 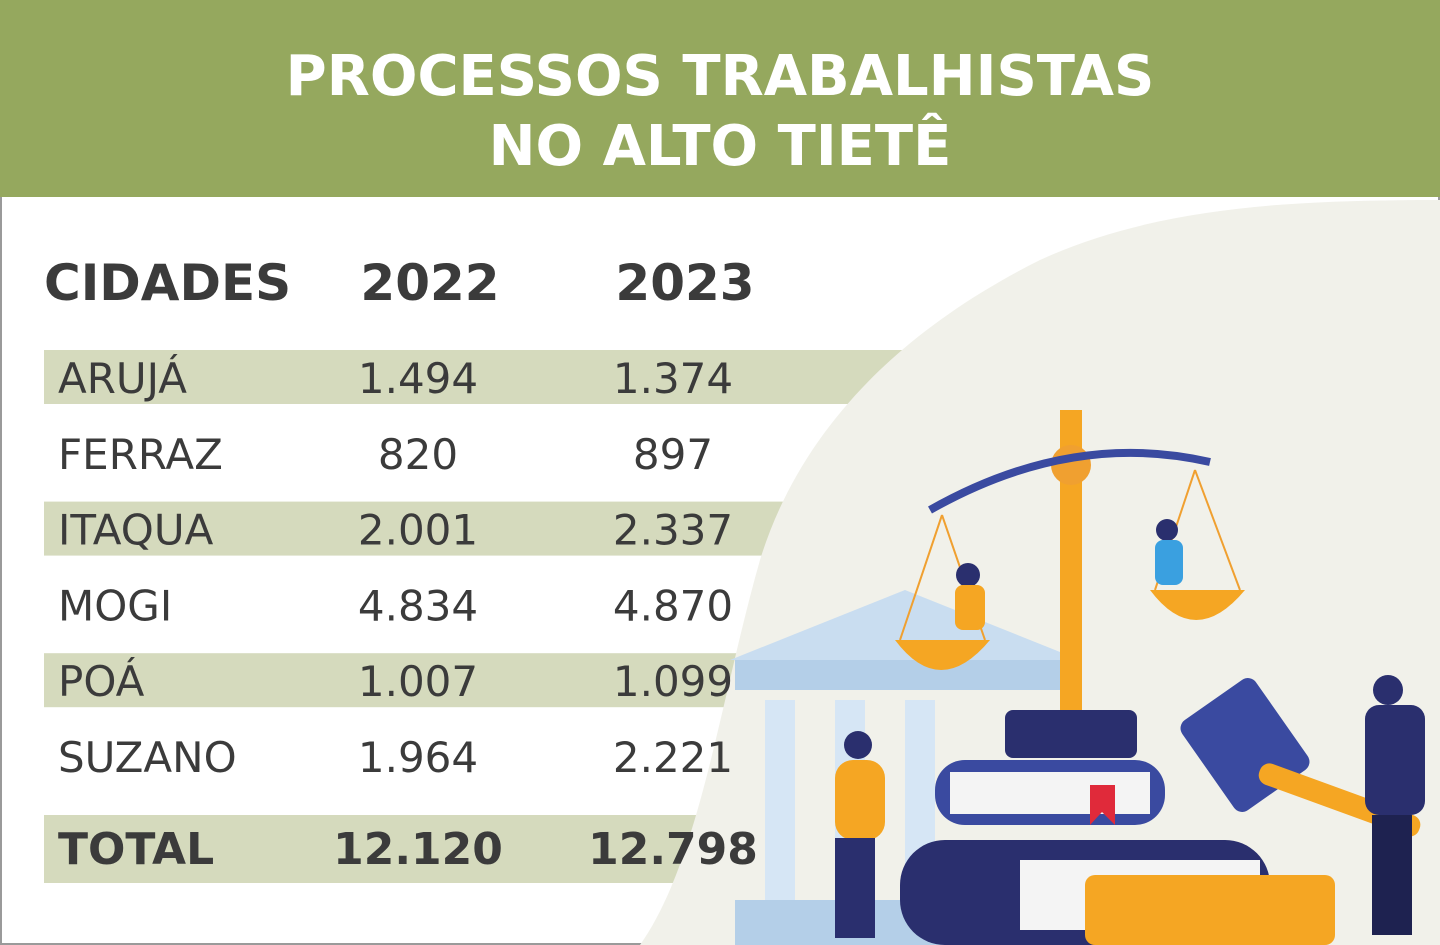 I want to click on total-cell: TOTAL, so click(x=136, y=849).